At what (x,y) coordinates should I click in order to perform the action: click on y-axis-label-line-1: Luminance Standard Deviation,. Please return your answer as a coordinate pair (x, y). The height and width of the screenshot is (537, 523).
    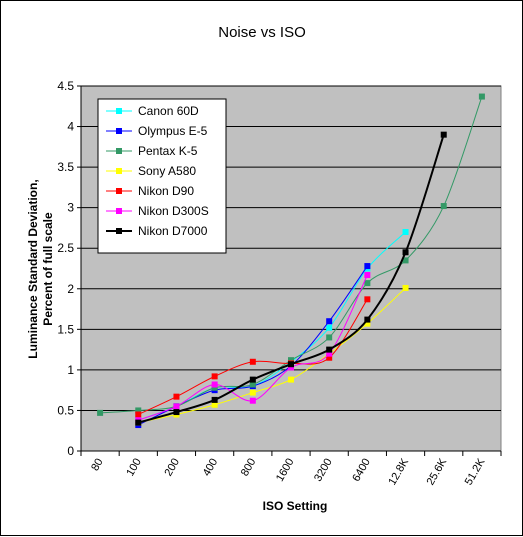
    Looking at the image, I should click on (33, 268).